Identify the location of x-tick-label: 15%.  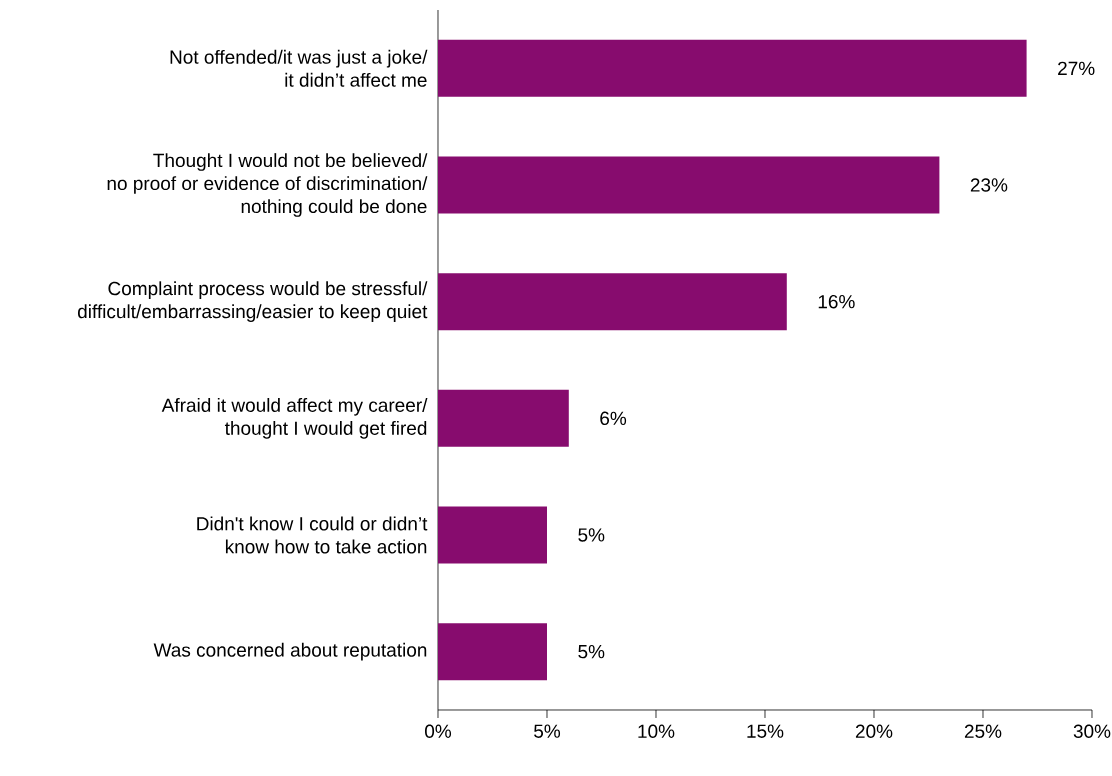
(765, 731).